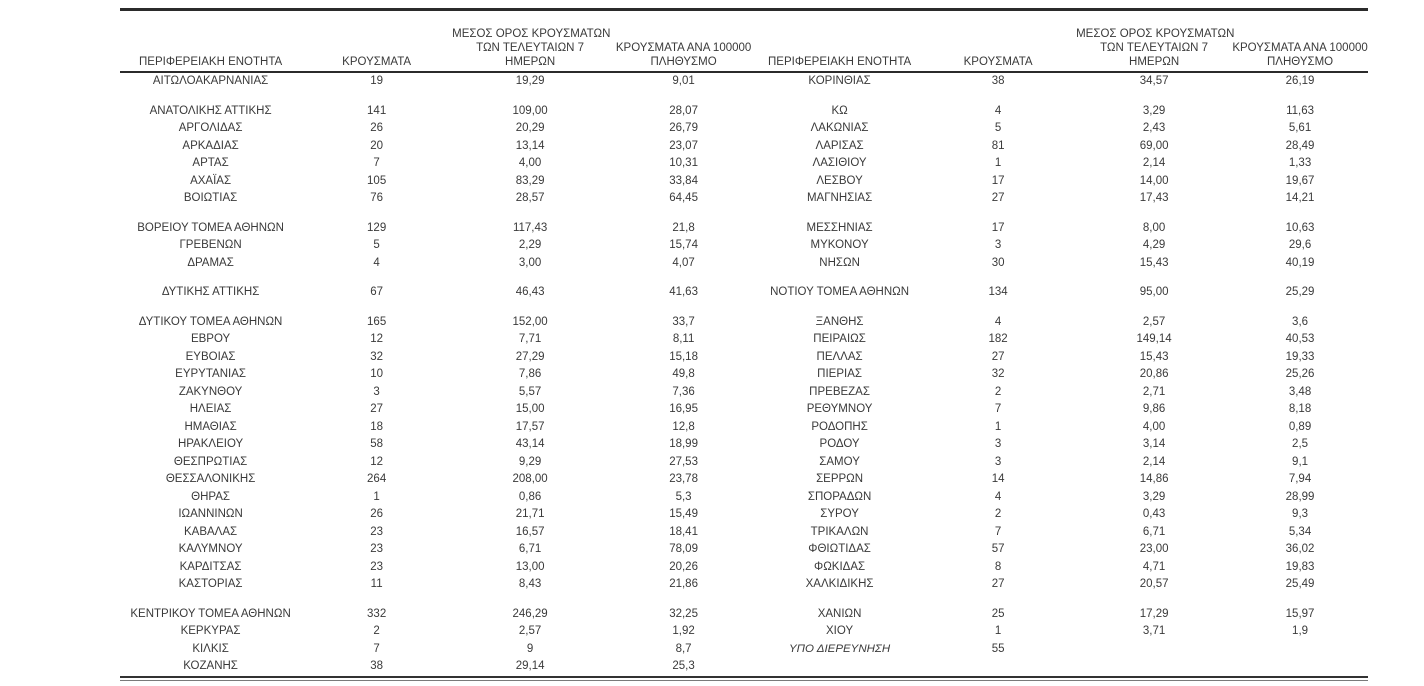 The image size is (1424, 686). What do you see at coordinates (683, 496) in the screenshot?
I see `left-per100k-cell: 5,3` at bounding box center [683, 496].